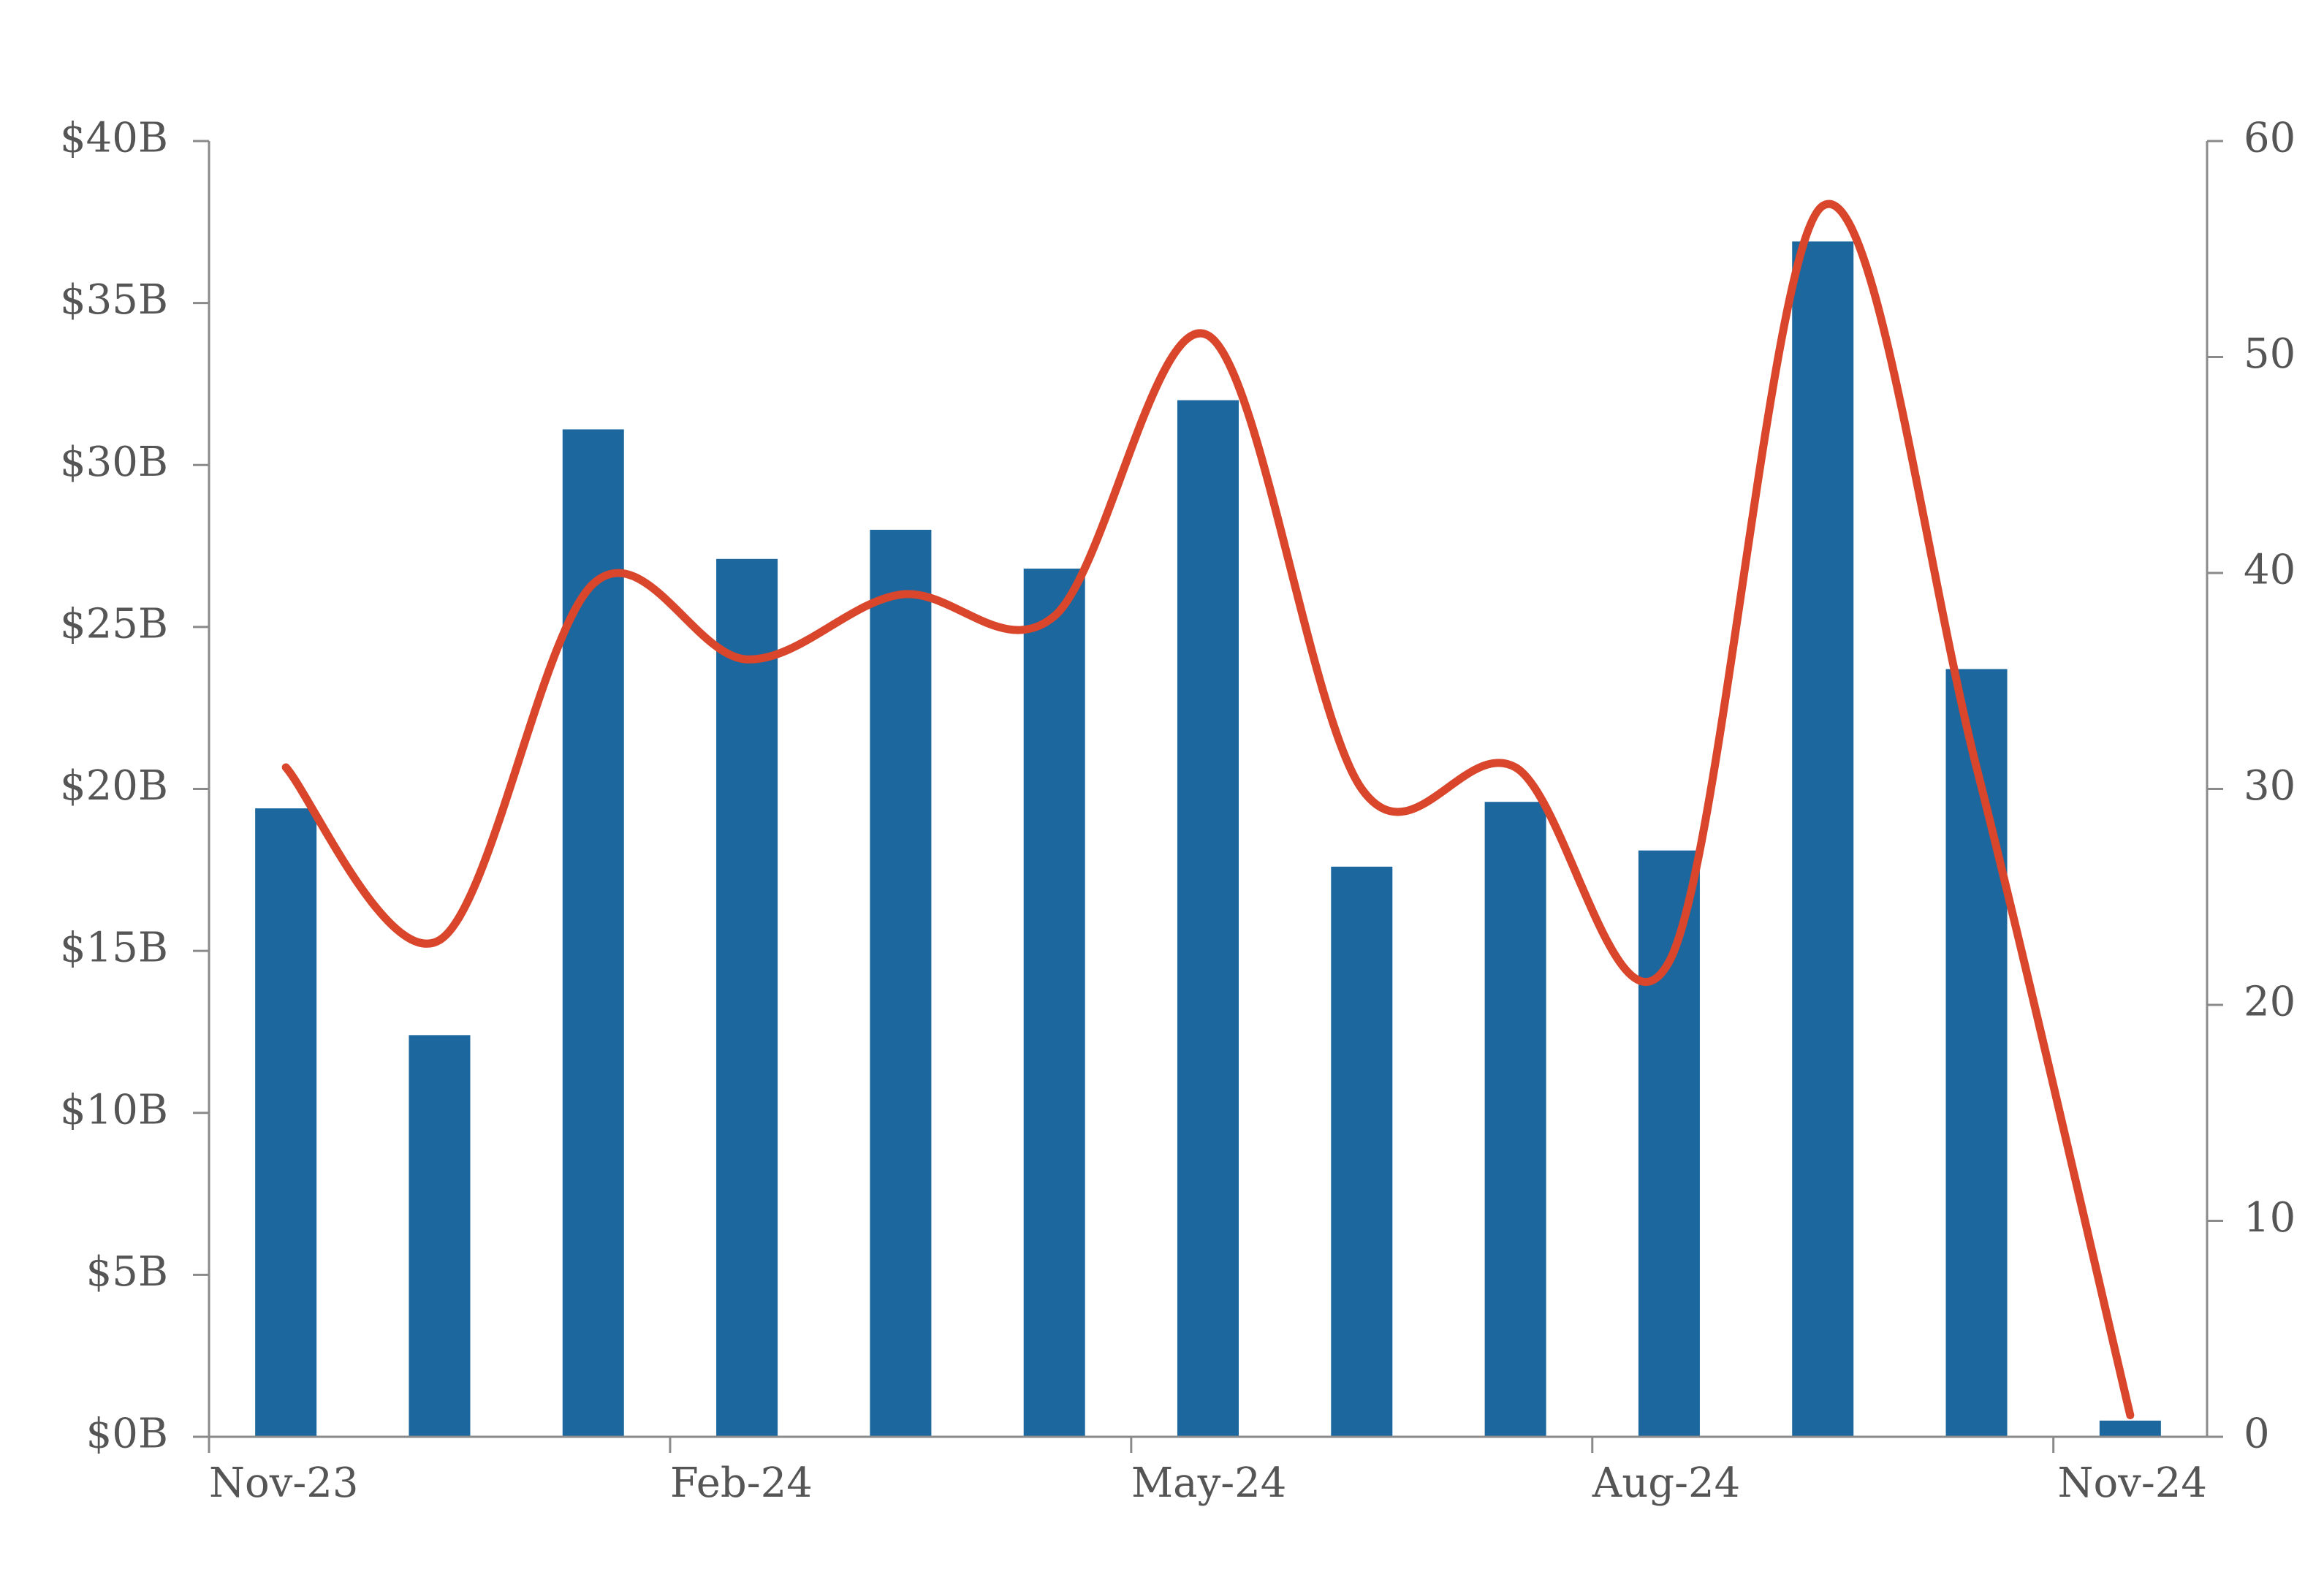  I want to click on y-left-tick-label: $35B, so click(114, 300).